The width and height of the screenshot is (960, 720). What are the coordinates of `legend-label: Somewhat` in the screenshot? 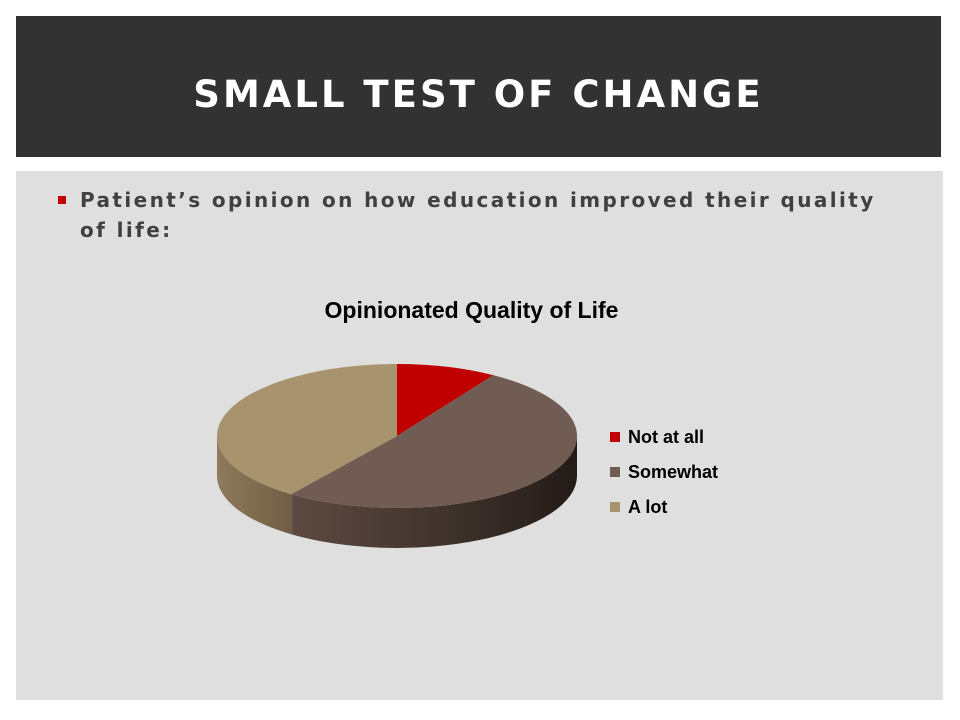 It's located at (673, 472).